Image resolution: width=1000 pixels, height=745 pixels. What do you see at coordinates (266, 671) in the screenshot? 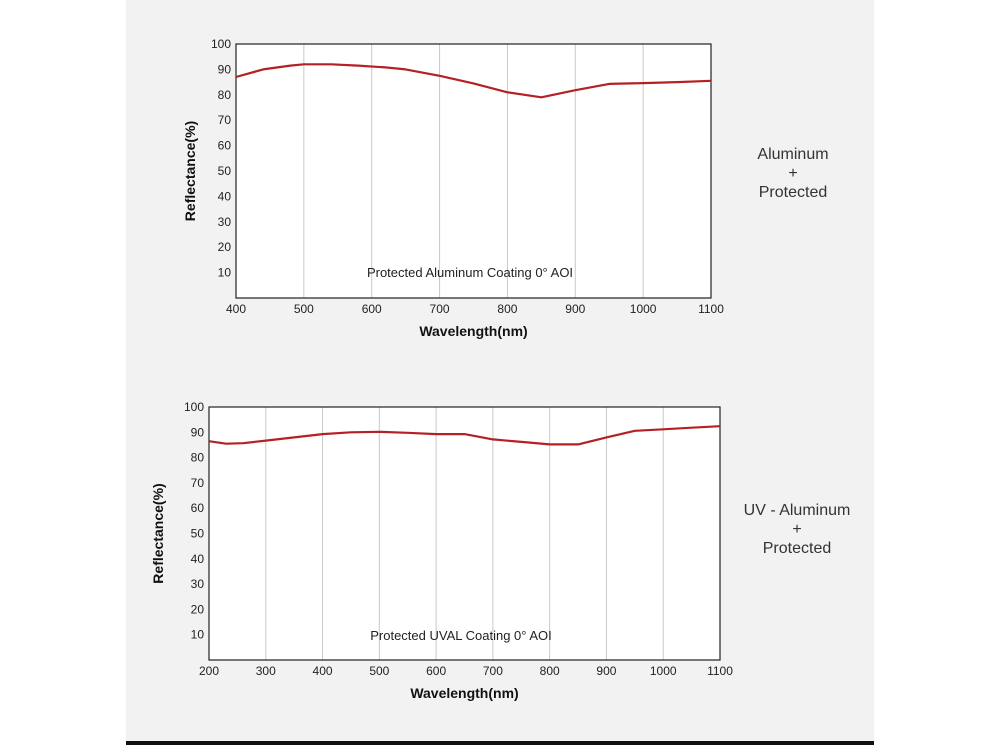
I see `x-tick-label: 300` at bounding box center [266, 671].